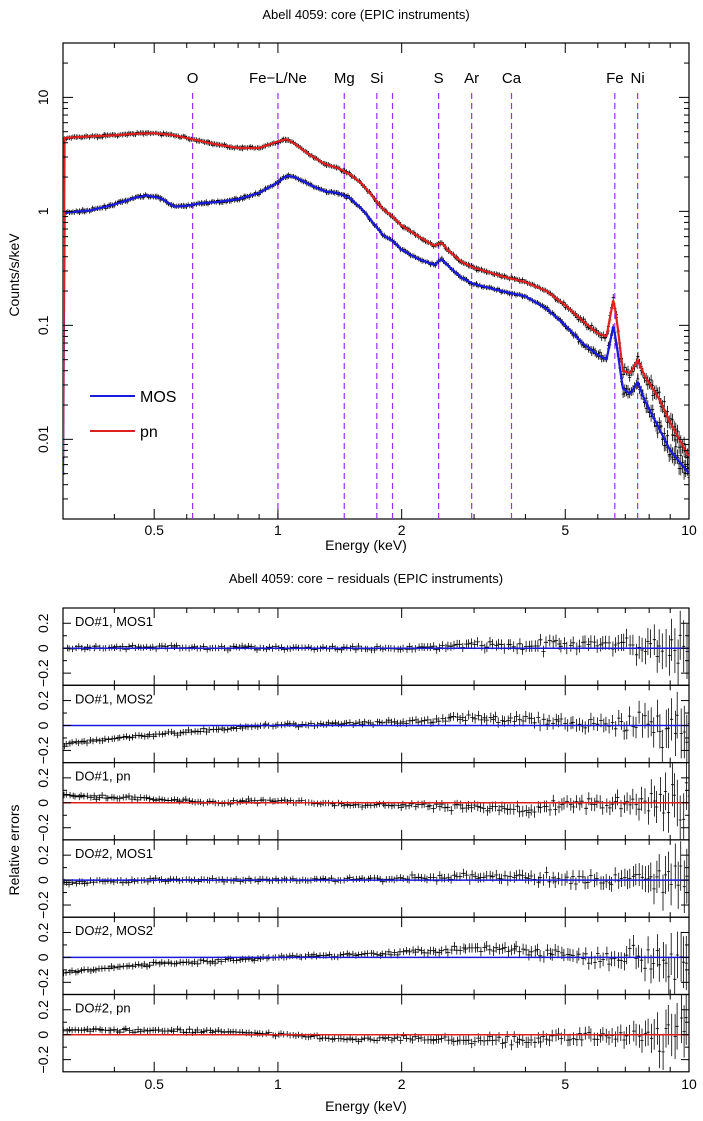  Describe the element at coordinates (366, 545) in the screenshot. I see `spectrum-x-axis-label: Energy (keV)` at that location.